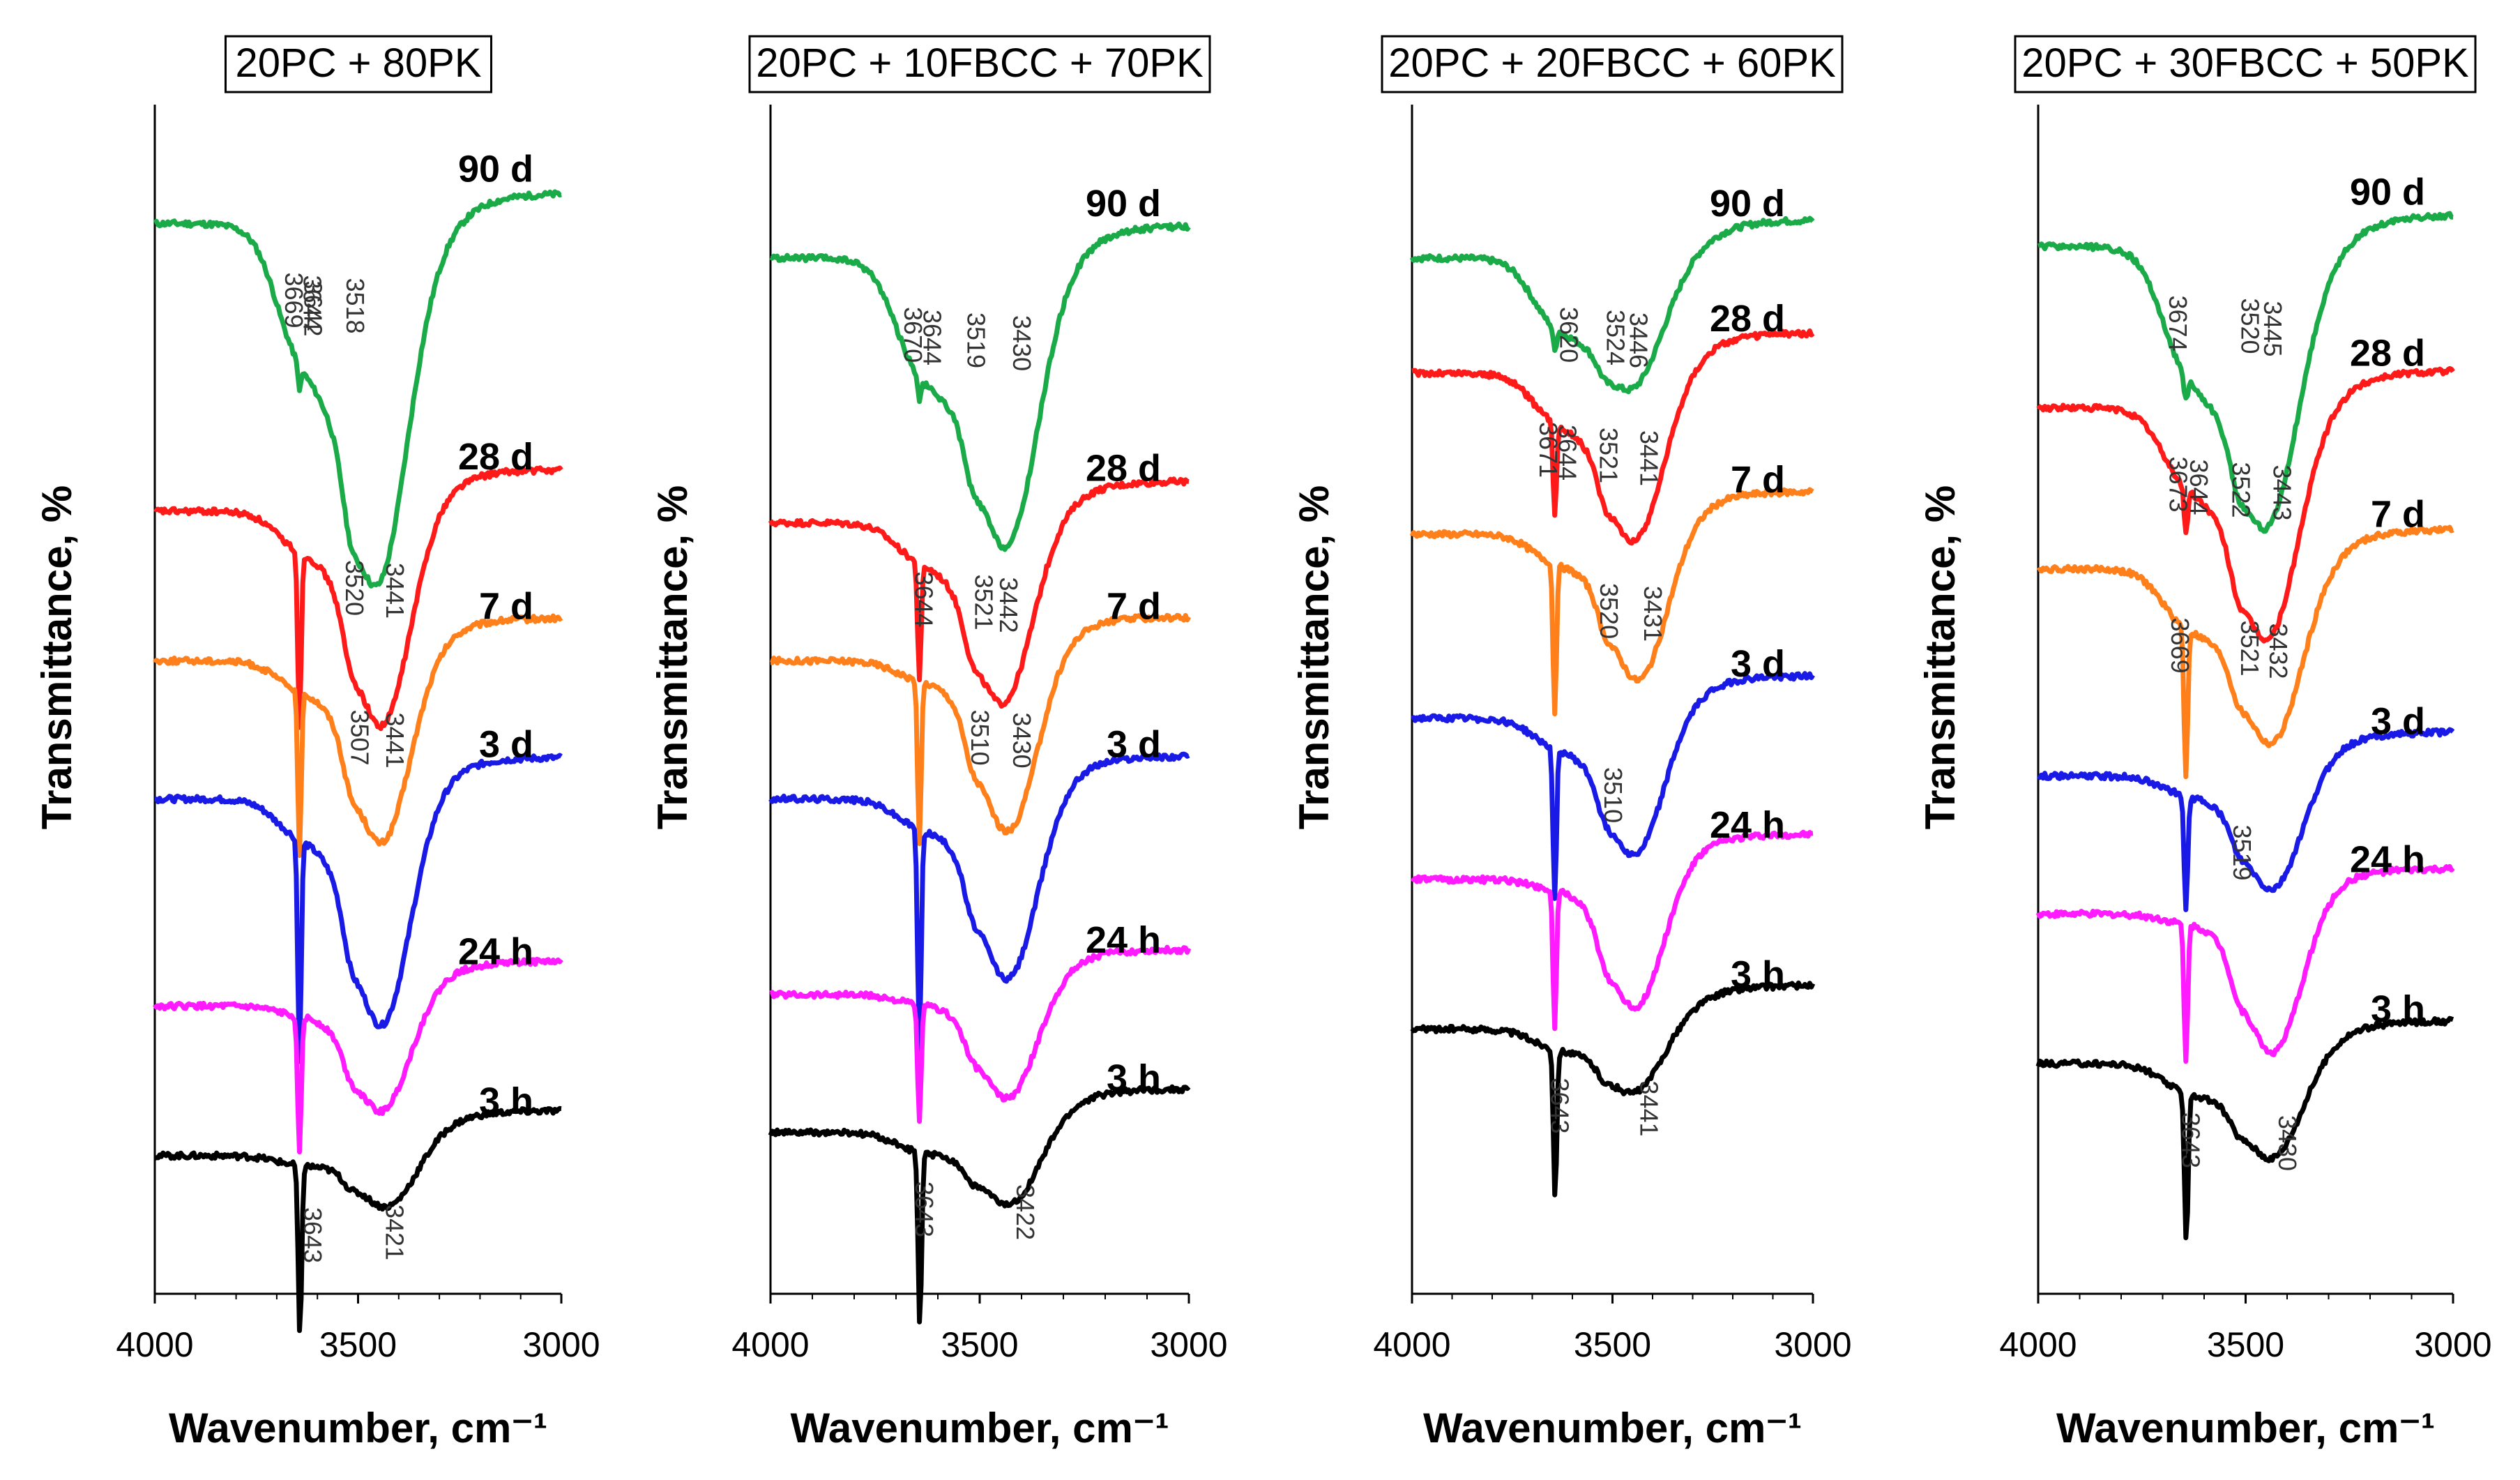 The width and height of the screenshot is (2520, 1480). What do you see at coordinates (1570, 335) in the screenshot?
I see `peak-annotation: 3620` at bounding box center [1570, 335].